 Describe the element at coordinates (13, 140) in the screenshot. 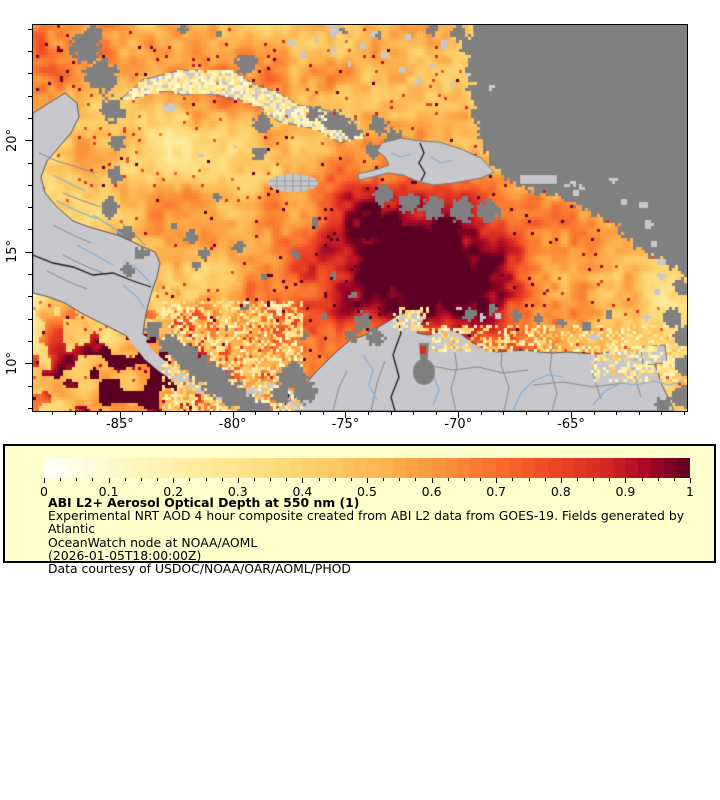

I see `y-axis-tick-label: 20°` at that location.